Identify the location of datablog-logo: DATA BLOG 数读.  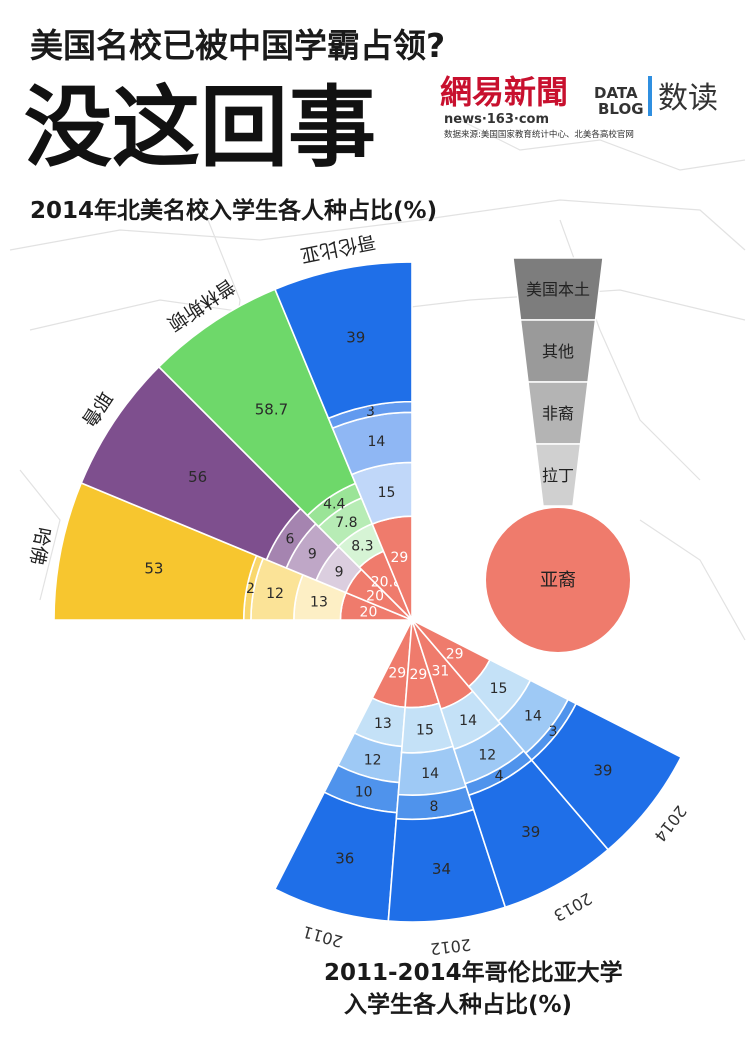
(656, 97).